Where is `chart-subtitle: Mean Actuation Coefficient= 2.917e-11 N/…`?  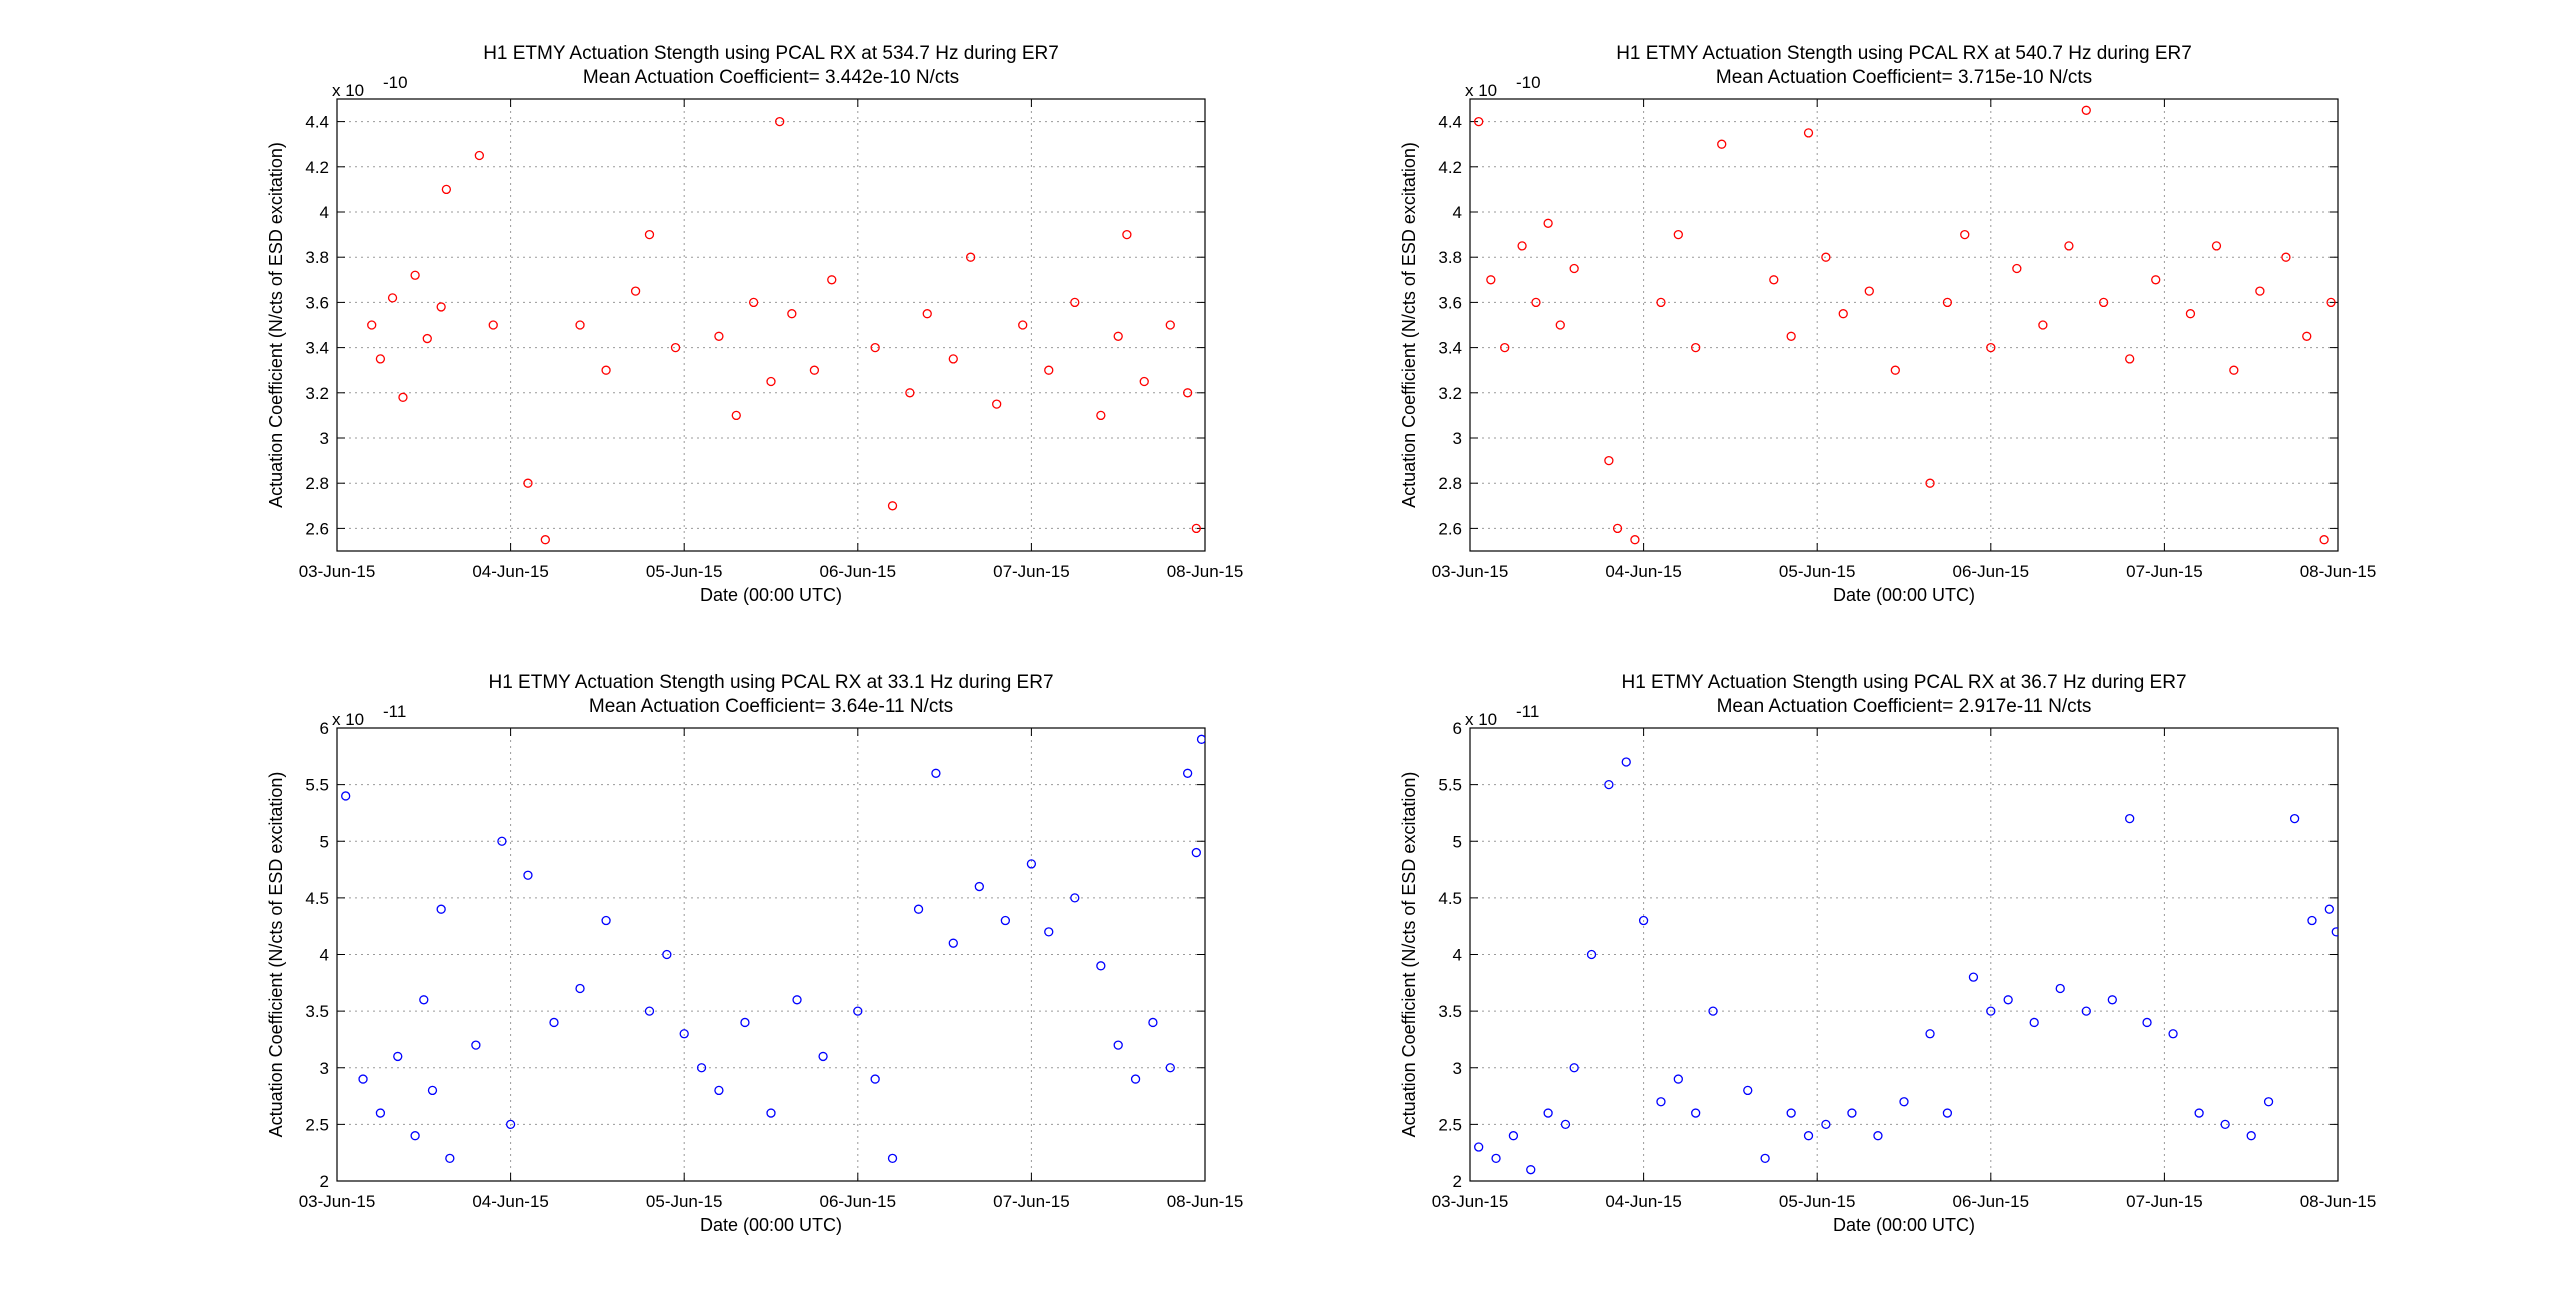 chart-subtitle: Mean Actuation Coefficient= 2.917e-11 N/… is located at coordinates (1904, 706).